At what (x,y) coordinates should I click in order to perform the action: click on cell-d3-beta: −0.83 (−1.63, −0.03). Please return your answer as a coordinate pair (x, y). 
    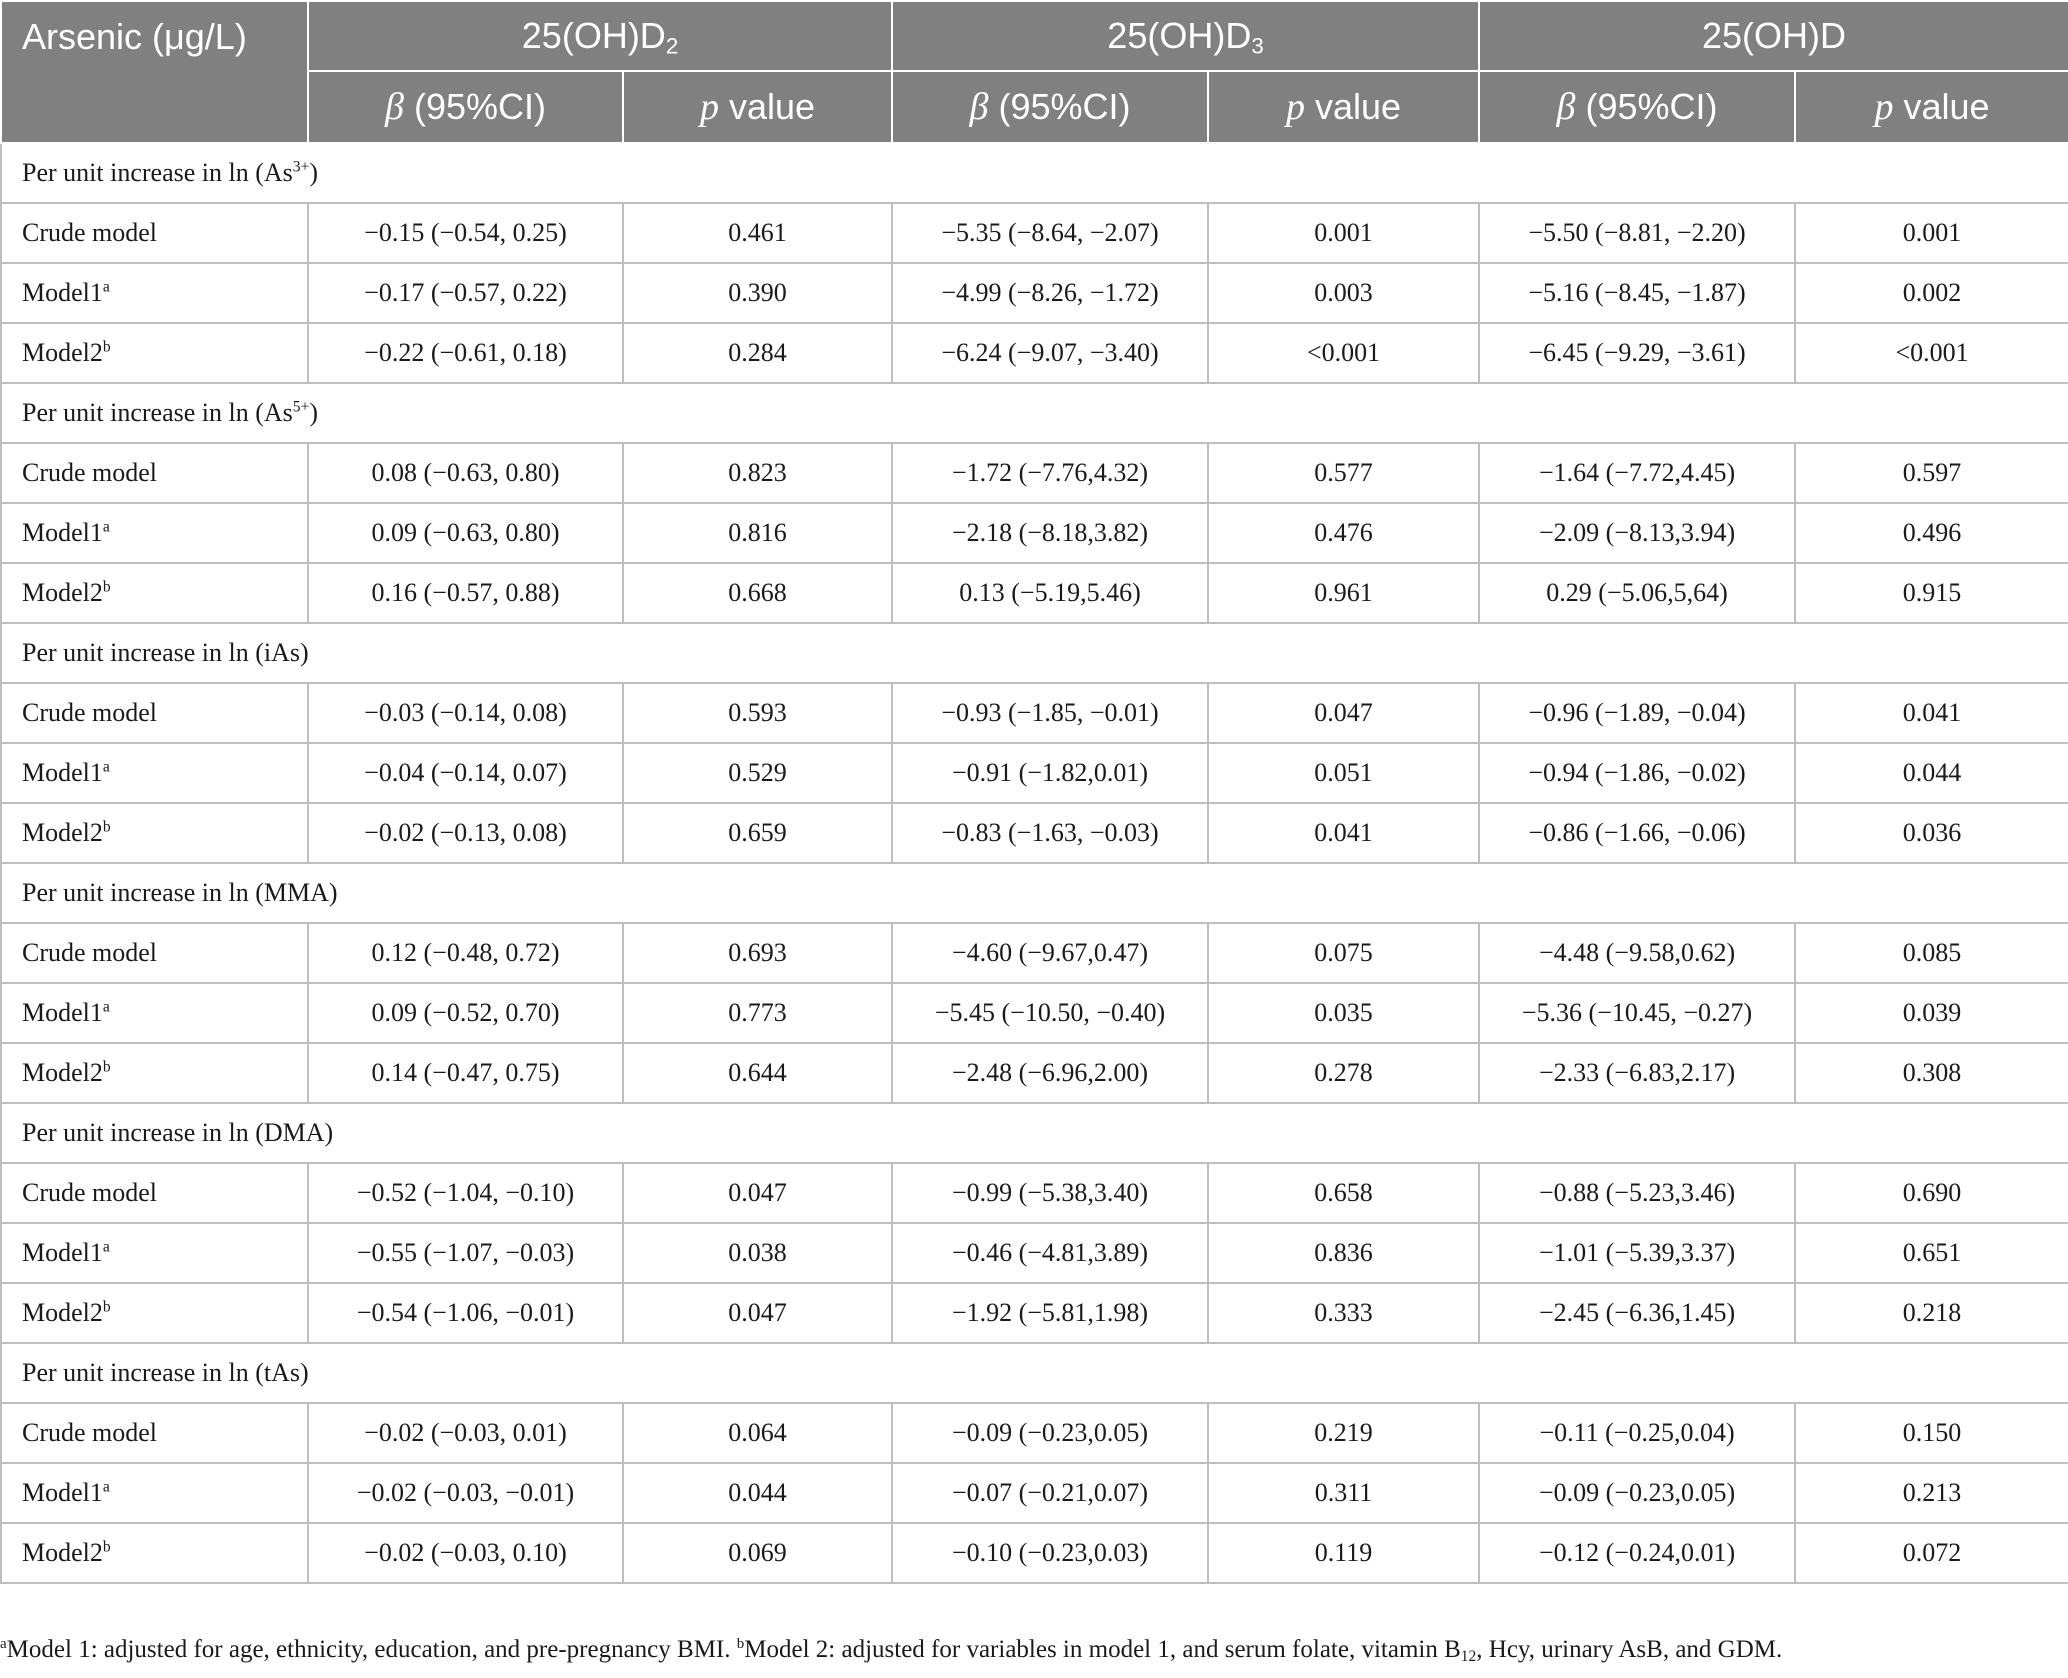
    Looking at the image, I should click on (1050, 833).